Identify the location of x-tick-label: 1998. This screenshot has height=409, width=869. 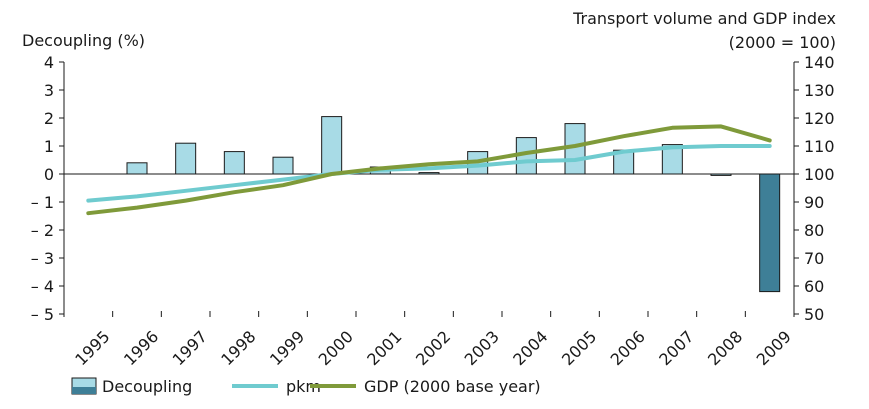
(238, 348).